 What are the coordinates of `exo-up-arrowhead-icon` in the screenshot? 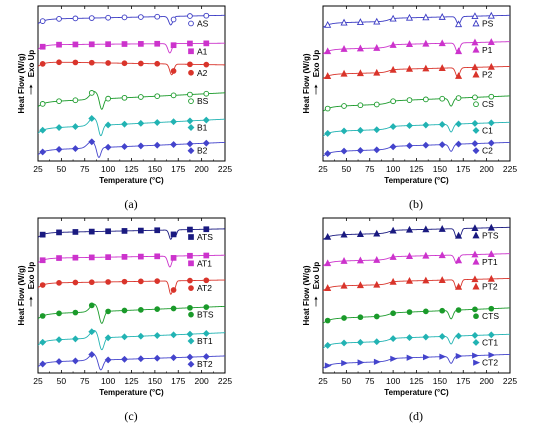 It's located at (31, 298).